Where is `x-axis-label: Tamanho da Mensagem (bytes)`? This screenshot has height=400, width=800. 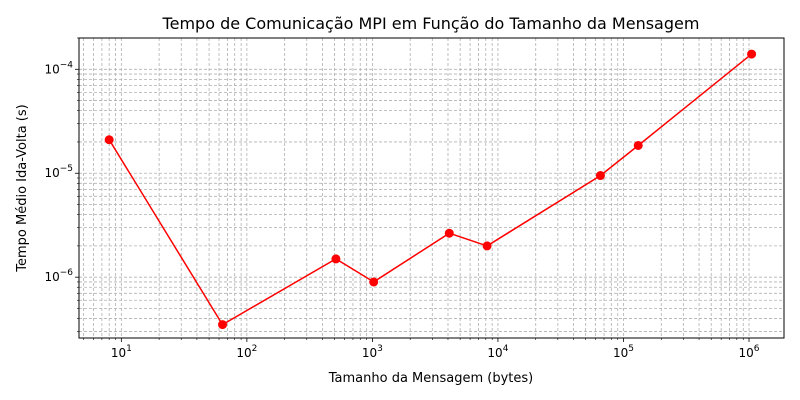
x-axis-label: Tamanho da Mensagem (bytes) is located at coordinates (431, 378).